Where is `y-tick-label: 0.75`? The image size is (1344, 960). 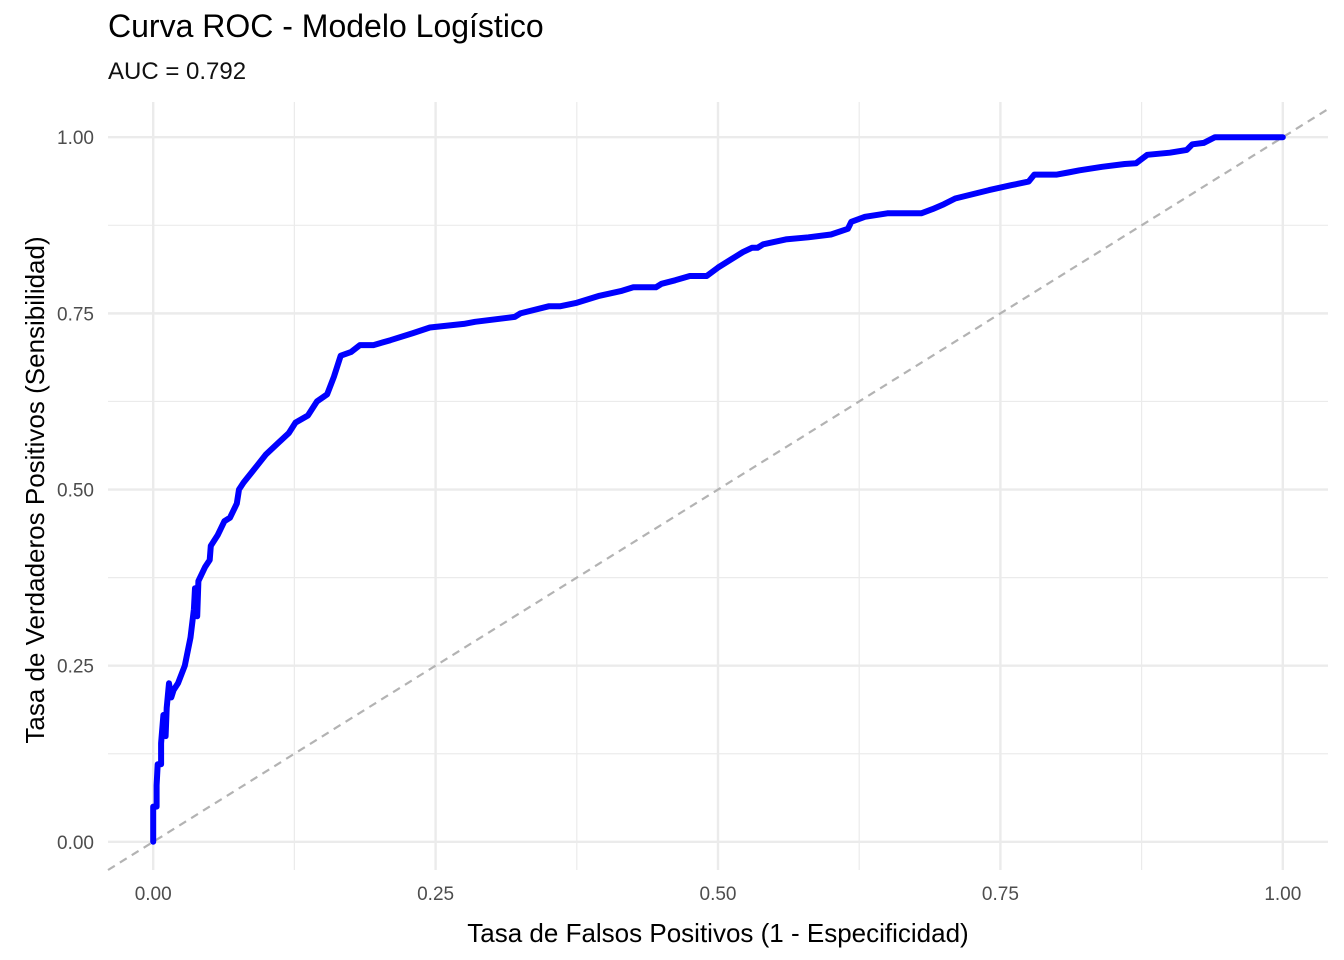 y-tick-label: 0.75 is located at coordinates (75, 314).